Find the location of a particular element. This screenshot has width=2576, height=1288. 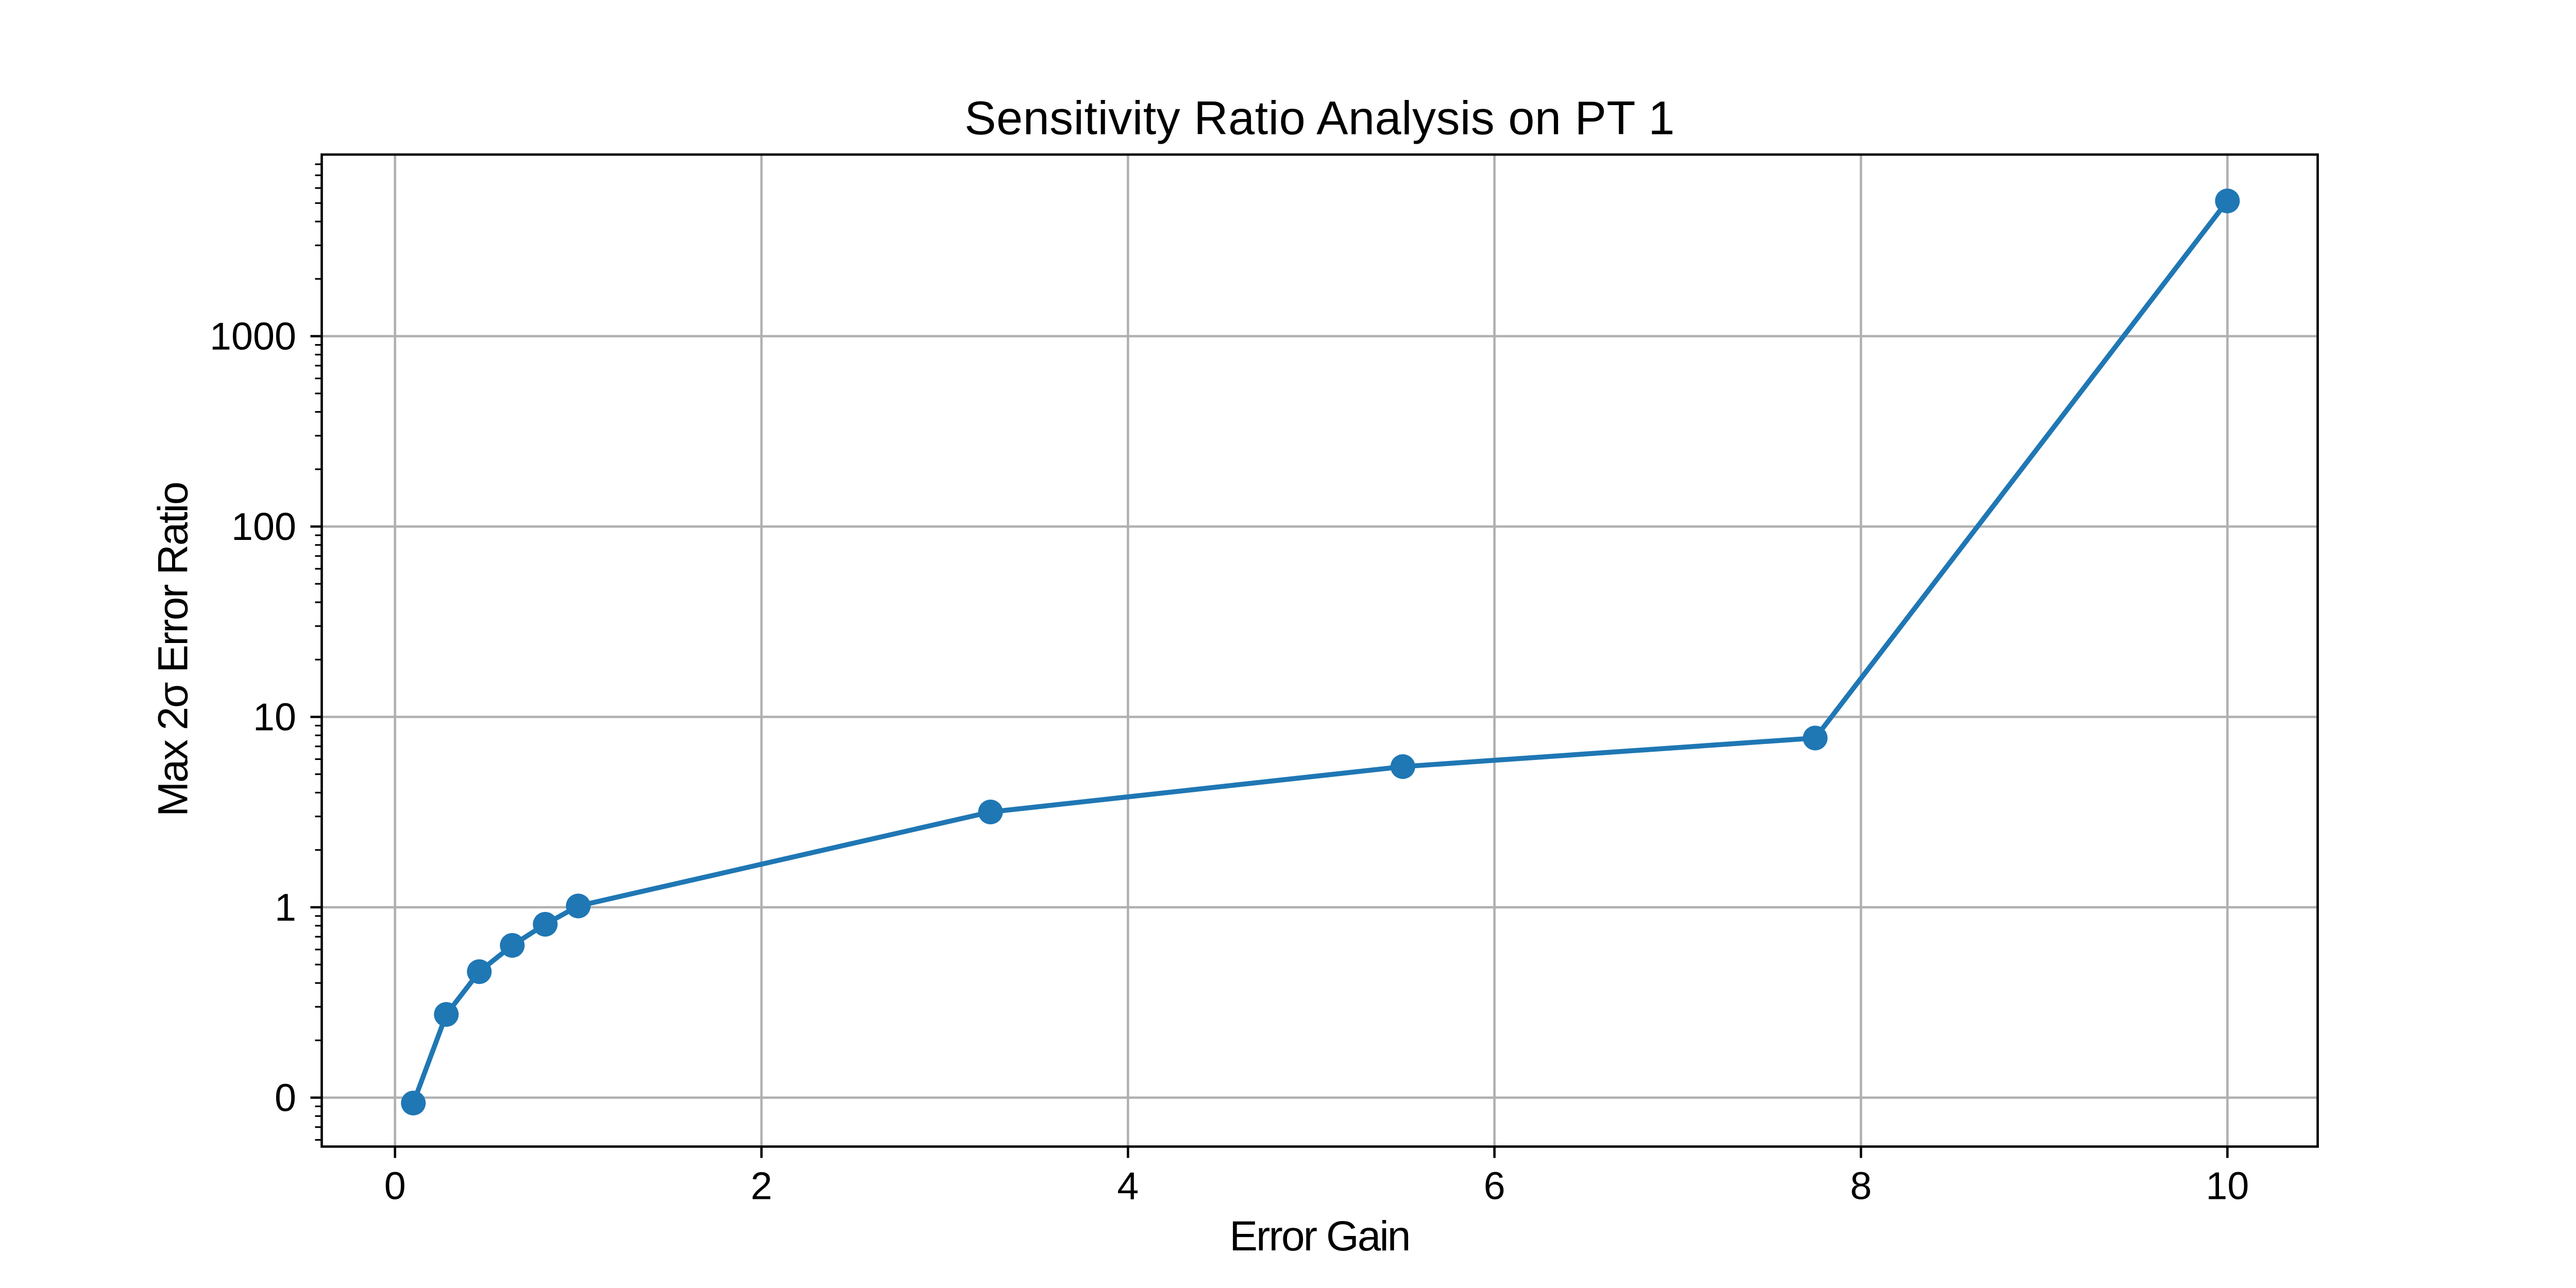

svg-text: 2 is located at coordinates (761, 1186).